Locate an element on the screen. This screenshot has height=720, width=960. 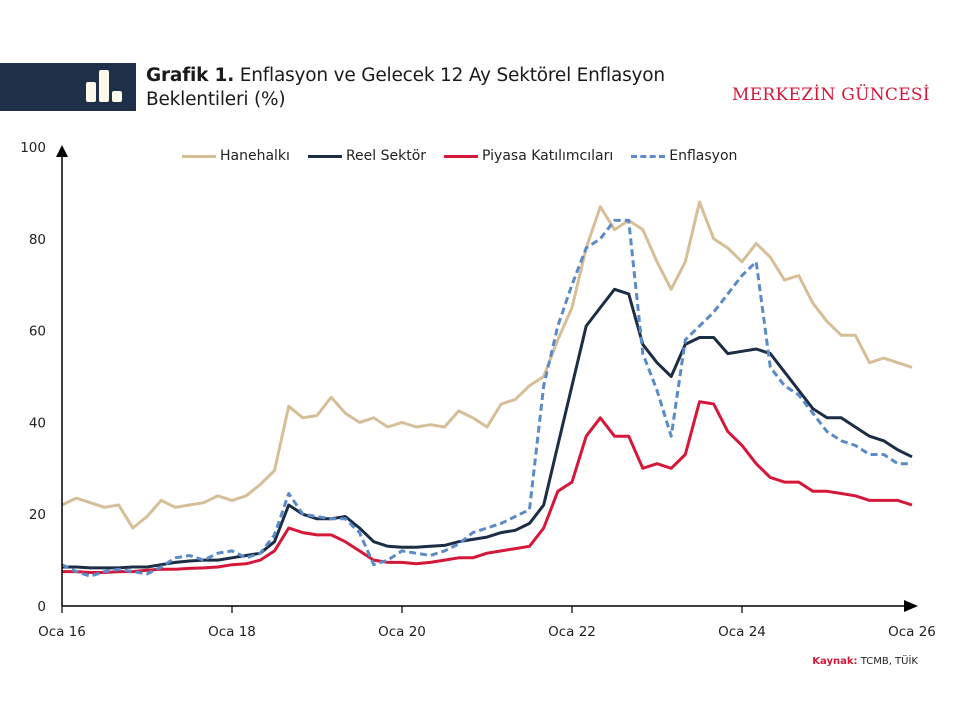
legend-item-hanehalki: Hanehalkı is located at coordinates (236, 156).